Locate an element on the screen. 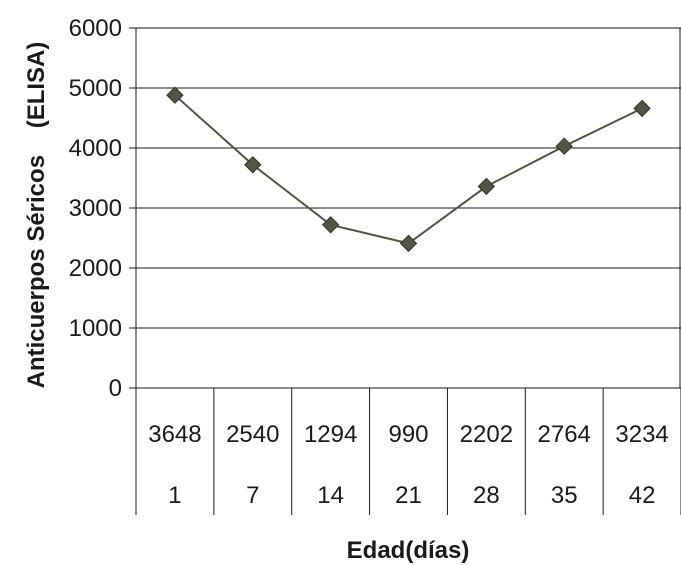 The height and width of the screenshot is (565, 681). y-tick-label: 4000 is located at coordinates (95, 148).